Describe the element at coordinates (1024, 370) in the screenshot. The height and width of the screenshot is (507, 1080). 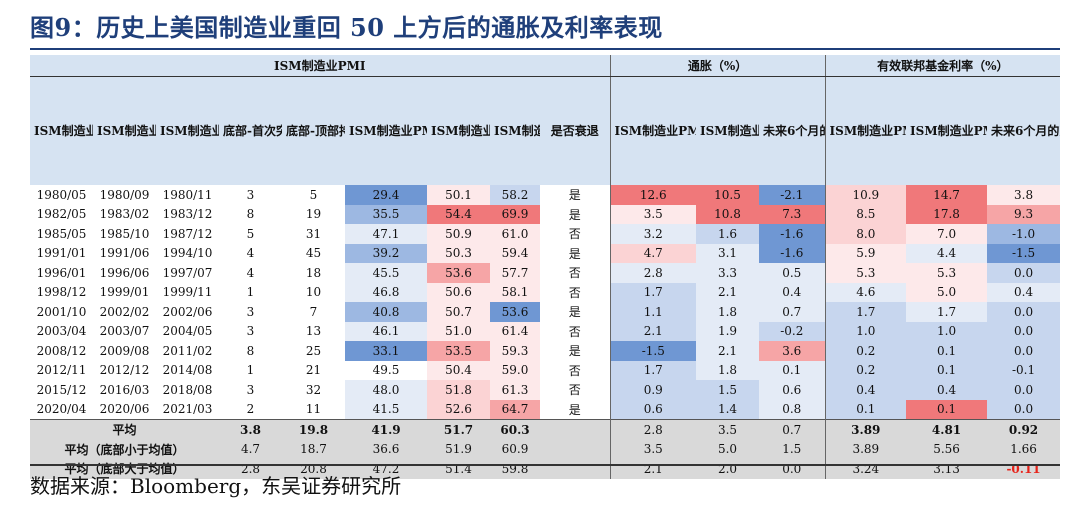
I see `table-cell: -0.1` at that location.